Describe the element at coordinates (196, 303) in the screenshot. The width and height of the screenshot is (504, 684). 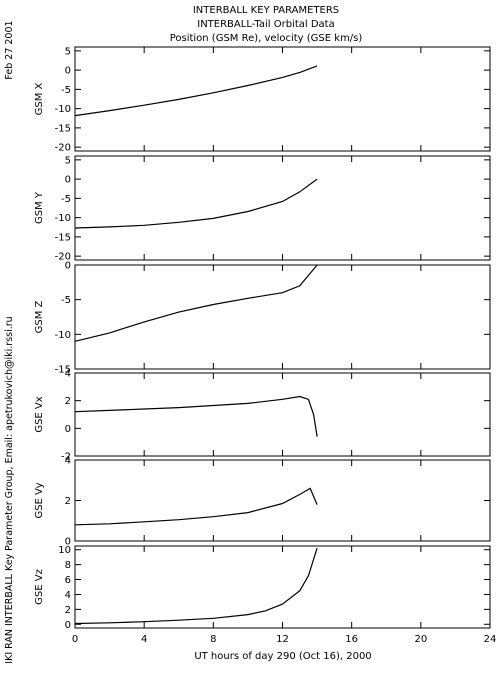
I see `panel-3-series-line` at that location.